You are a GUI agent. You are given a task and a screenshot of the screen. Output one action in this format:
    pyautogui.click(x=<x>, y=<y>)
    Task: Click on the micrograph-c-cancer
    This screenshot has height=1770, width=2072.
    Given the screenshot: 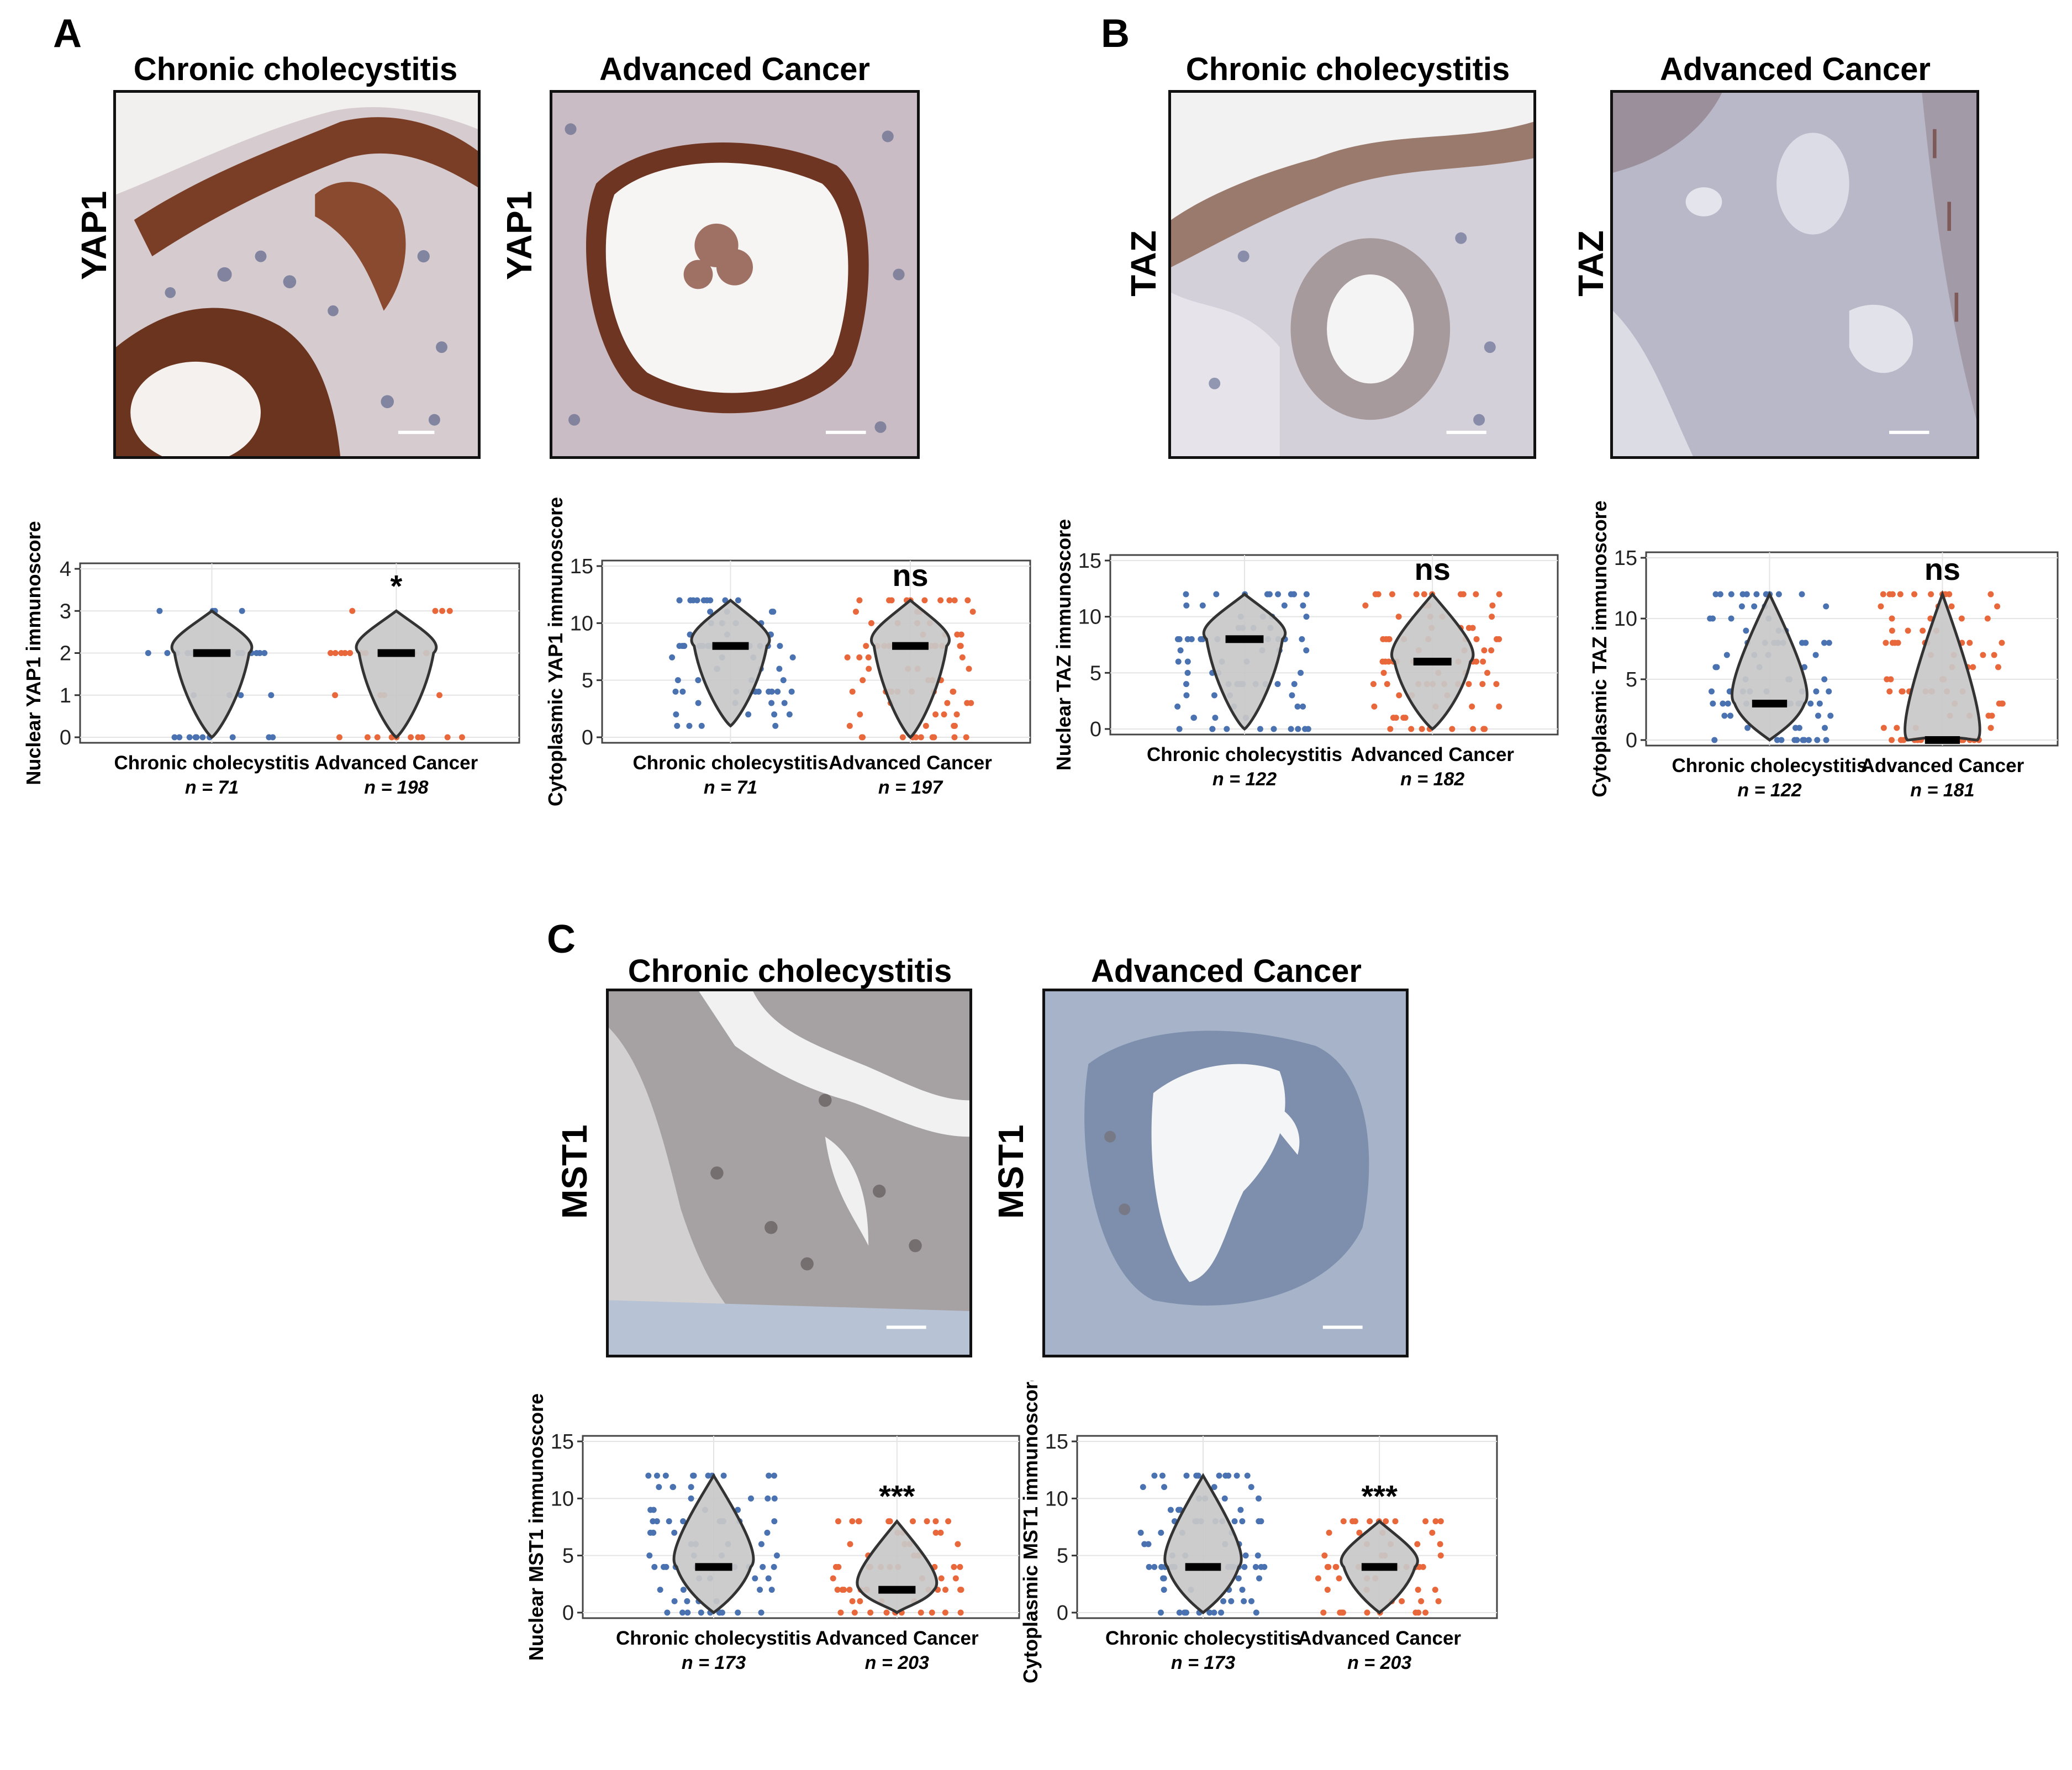 What is the action you would take?
    pyautogui.click(x=1225, y=1173)
    